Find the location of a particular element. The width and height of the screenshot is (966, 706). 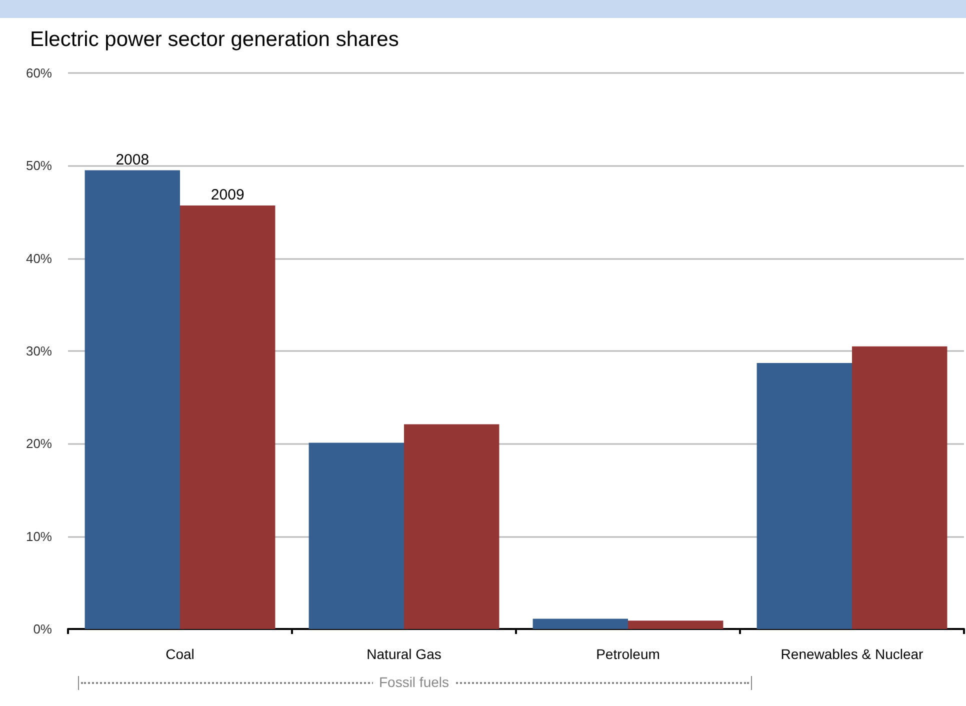

x-tick-label: Petroleum is located at coordinates (628, 654).